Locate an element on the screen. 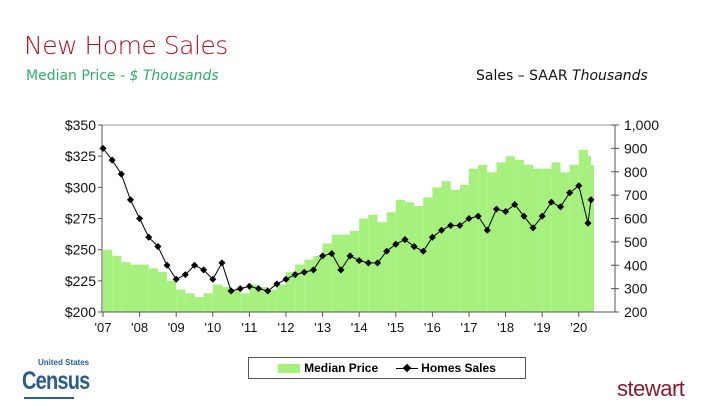  right-tick-label: 600 is located at coordinates (636, 219).